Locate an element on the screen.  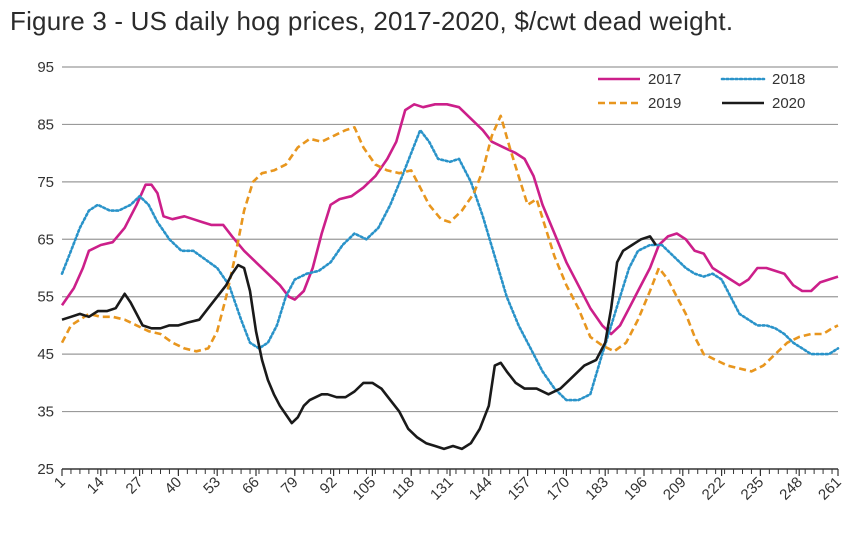
legend-label-2020: 2020 is located at coordinates (788, 103).